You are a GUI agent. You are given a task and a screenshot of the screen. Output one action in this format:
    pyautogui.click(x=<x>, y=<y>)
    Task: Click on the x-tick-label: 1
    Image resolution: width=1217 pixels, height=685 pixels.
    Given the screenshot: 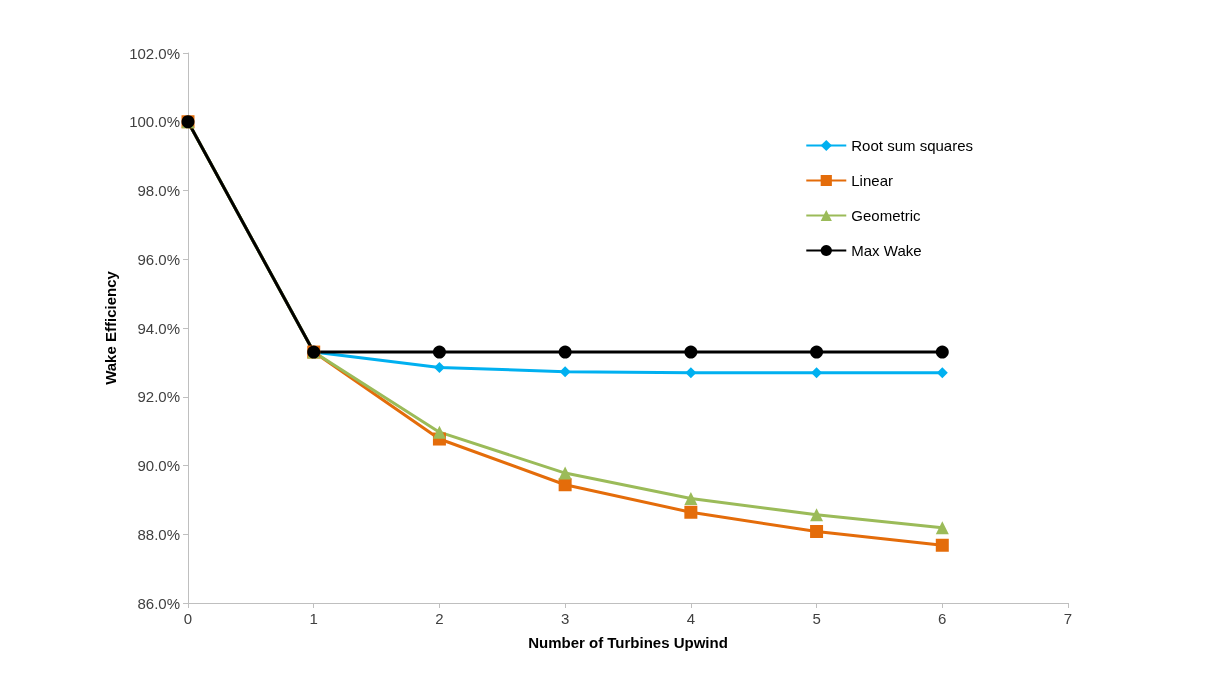 What is the action you would take?
    pyautogui.click(x=313, y=618)
    